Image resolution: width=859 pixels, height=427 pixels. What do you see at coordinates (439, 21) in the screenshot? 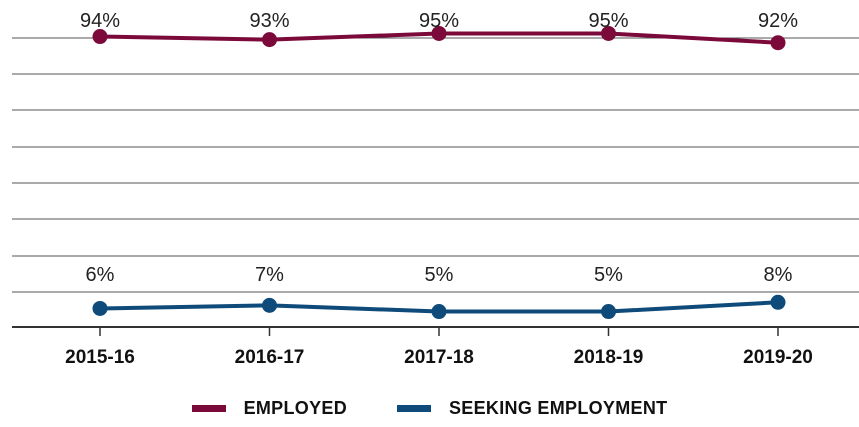
I see `data-label-employed-2017-18: 95%` at bounding box center [439, 21].